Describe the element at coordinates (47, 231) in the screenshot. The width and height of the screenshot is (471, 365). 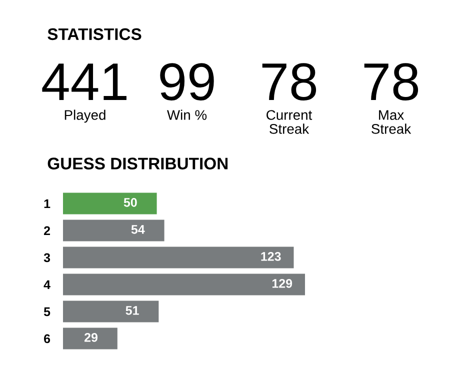
I see `y-tick-label: 2` at that location.